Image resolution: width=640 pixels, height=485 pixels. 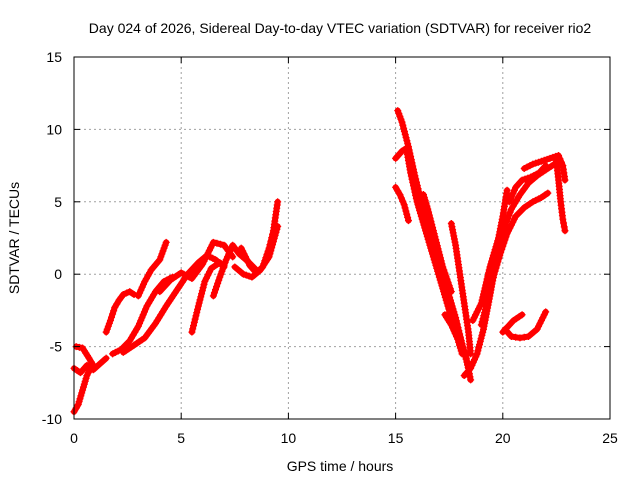 I want to click on x-axis-label: GPS time / hours, so click(x=340, y=466).